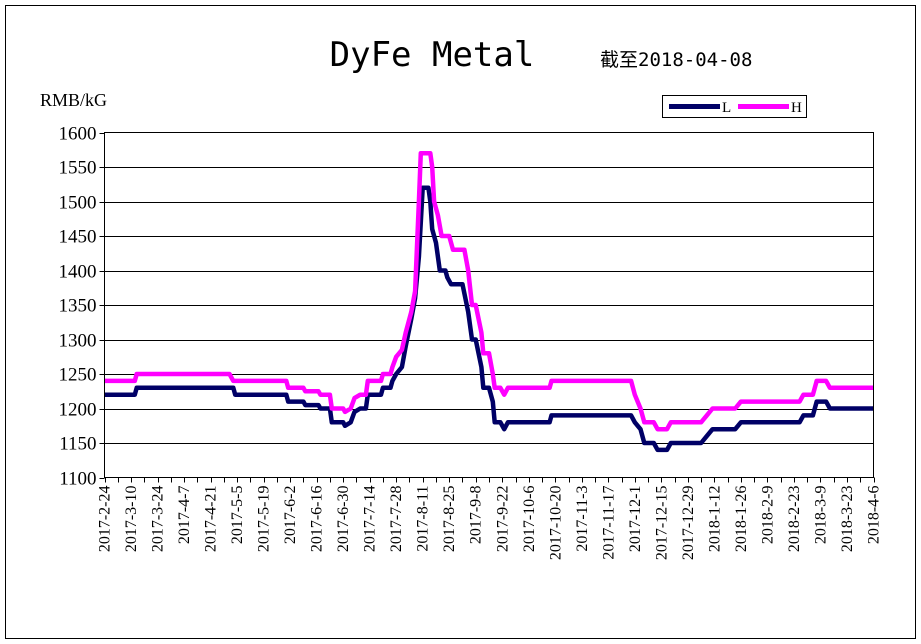  Describe the element at coordinates (78, 203) in the screenshot. I see `y-tick-label: 1500` at that location.